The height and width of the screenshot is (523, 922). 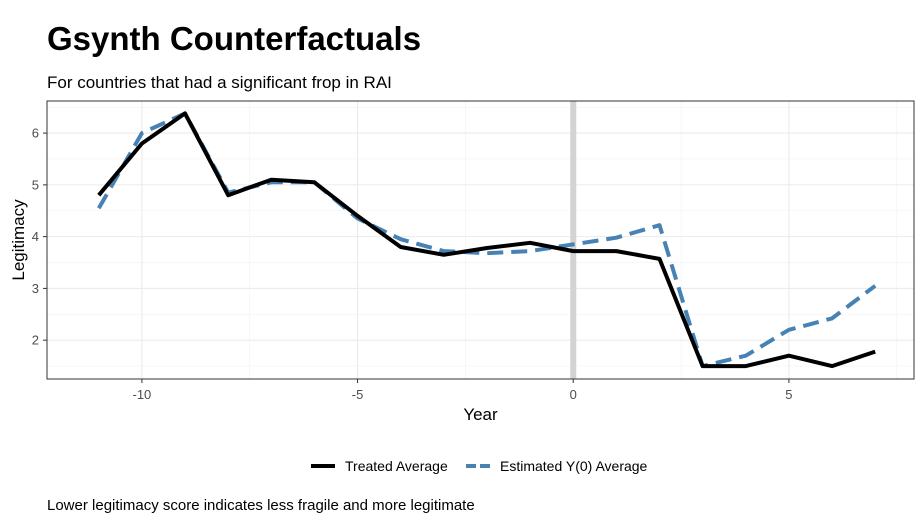 I want to click on legend: Treated Average Estimated Y(0) Average, so click(x=479, y=466).